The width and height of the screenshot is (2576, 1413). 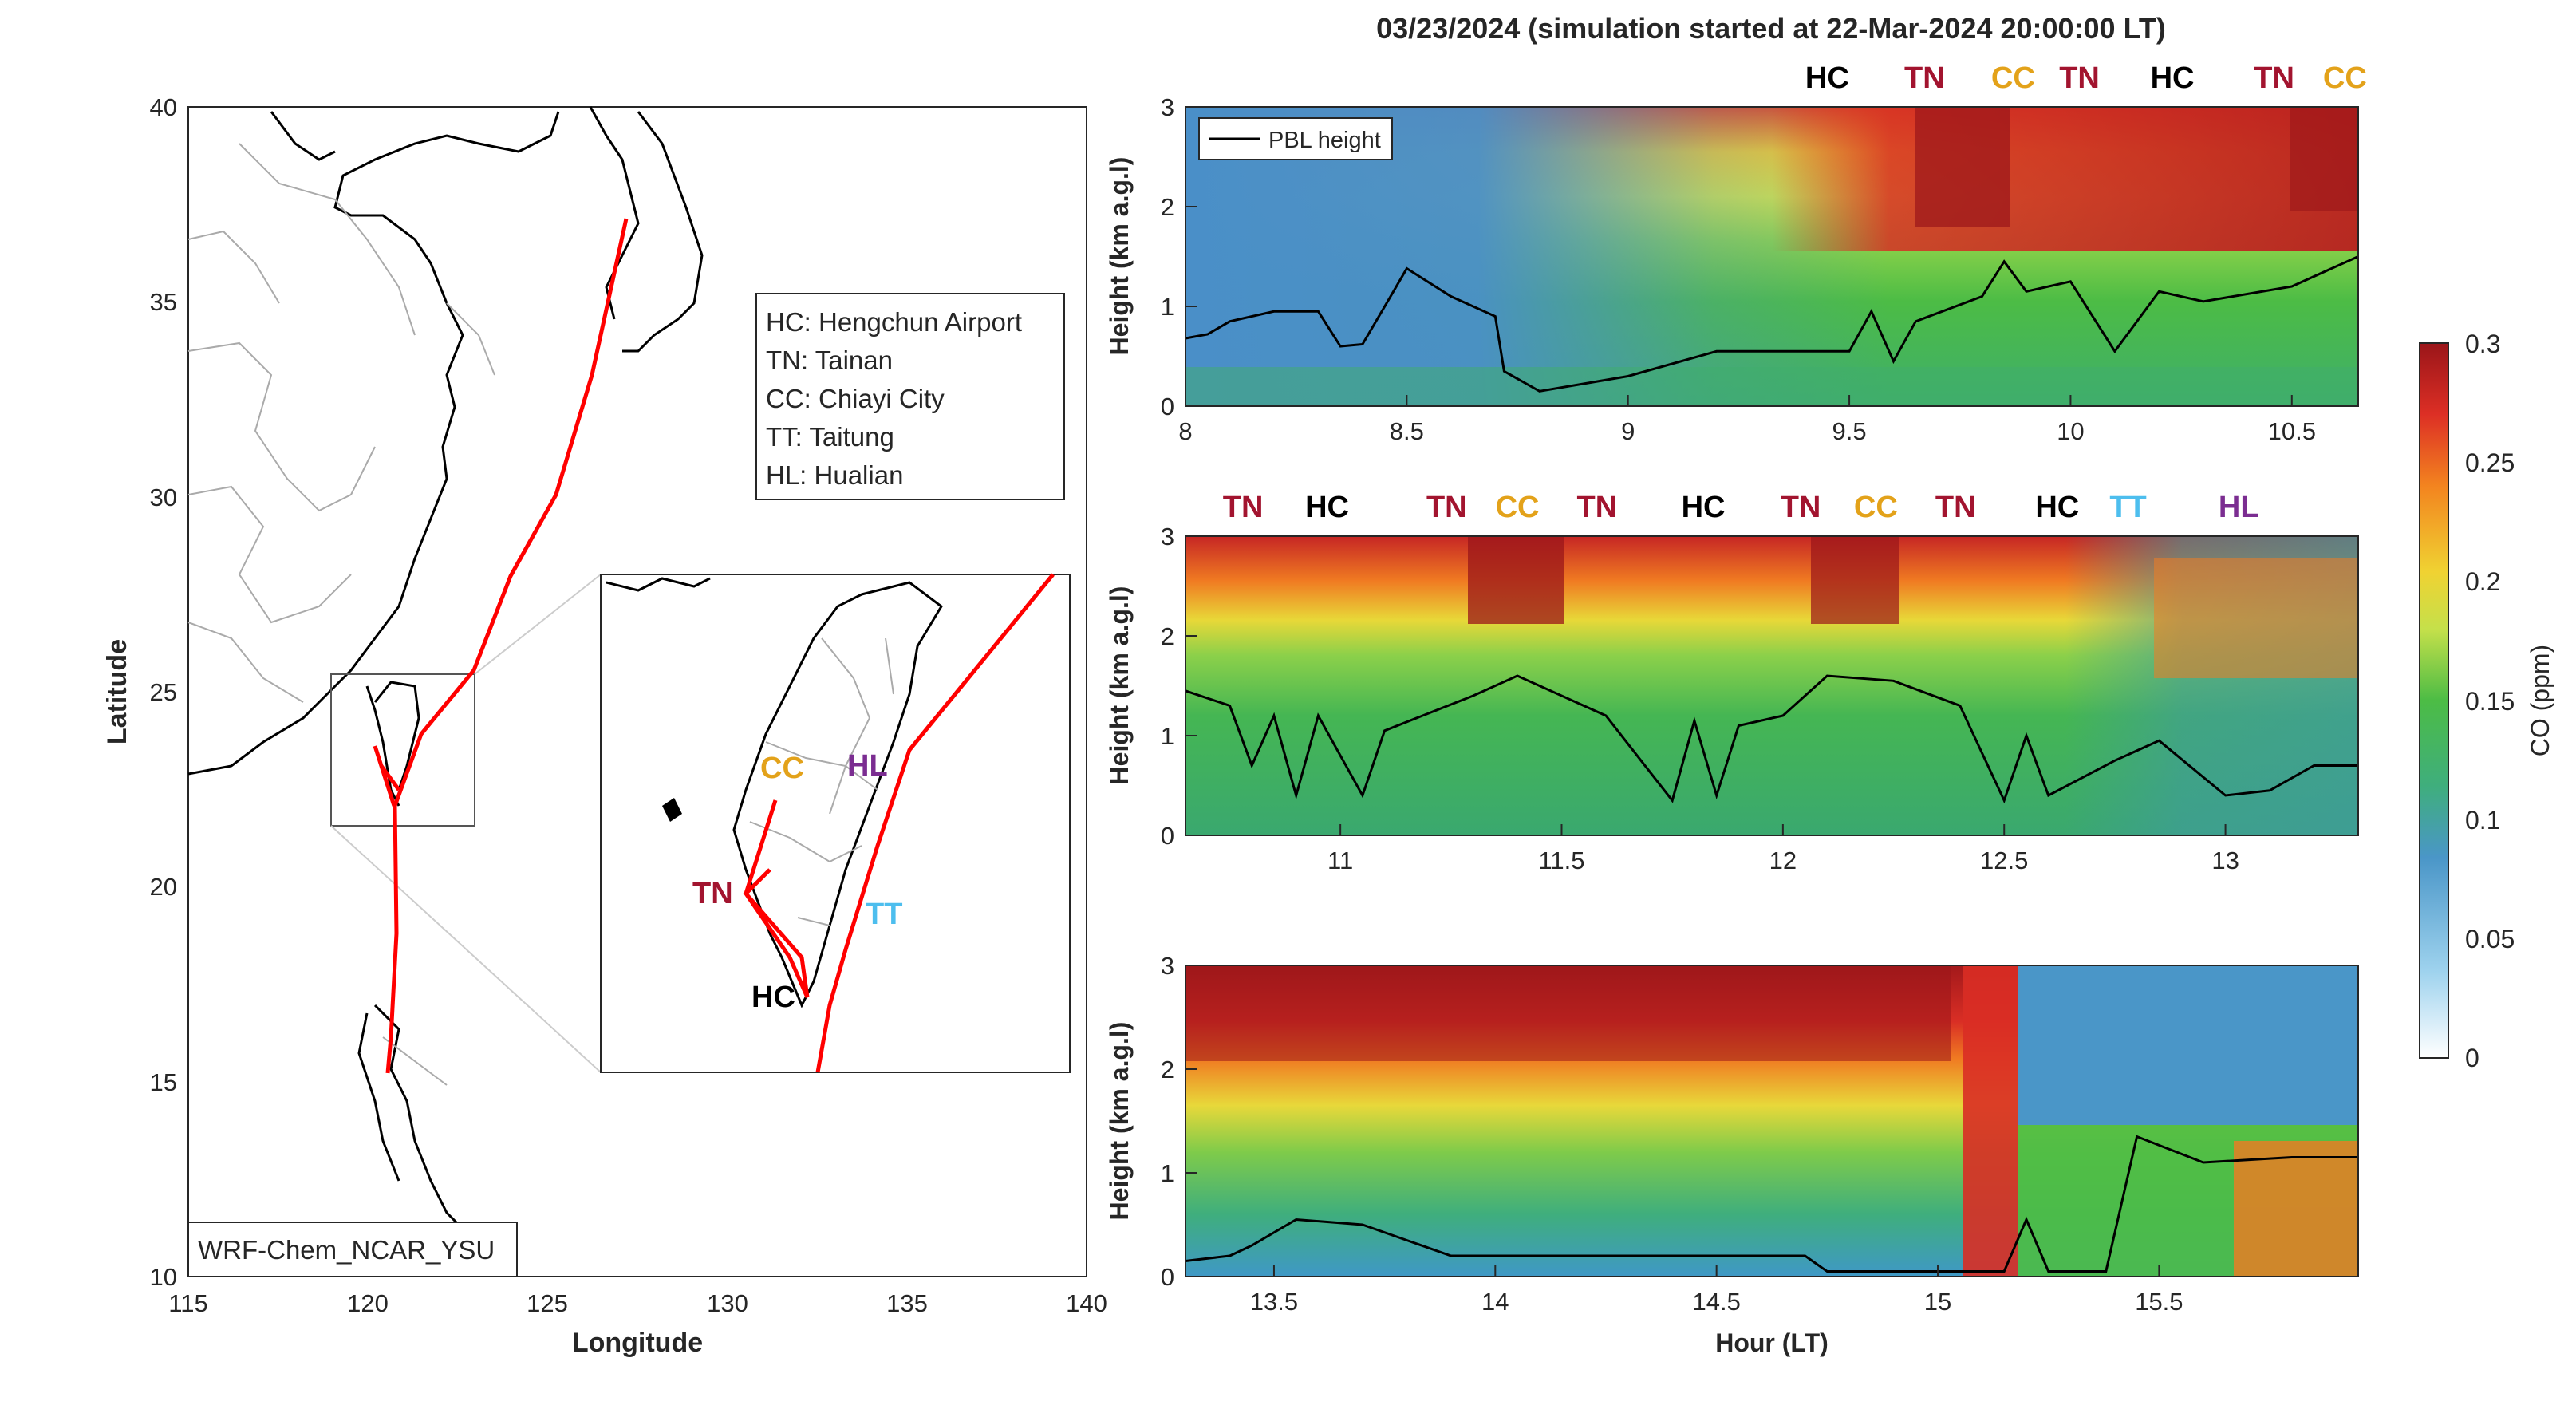 I want to click on map-ytick: 10, so click(x=163, y=1277).